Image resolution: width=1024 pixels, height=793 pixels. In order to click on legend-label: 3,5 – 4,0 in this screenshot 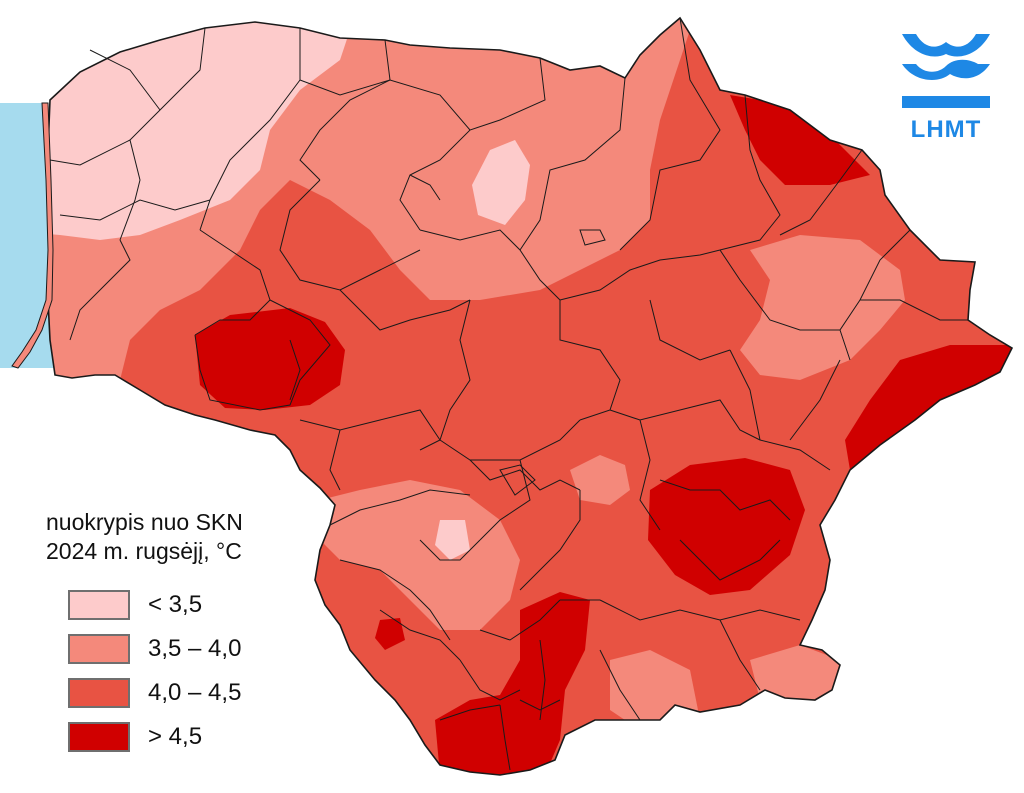, I will do `click(195, 648)`.